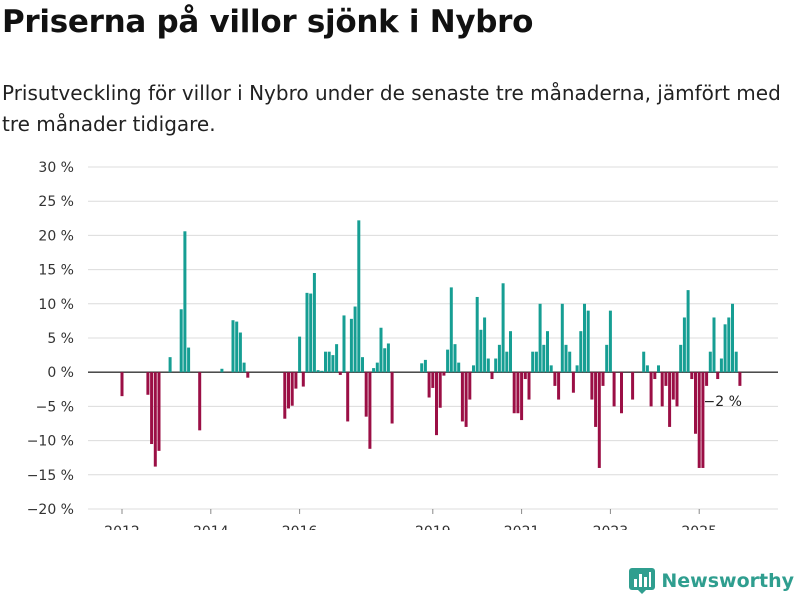 Image resolution: width=800 pixels, height=600 pixels. I want to click on x-axis-labels: 2012 2014 2016 2019 2021 2023 2025, so click(410, 519).